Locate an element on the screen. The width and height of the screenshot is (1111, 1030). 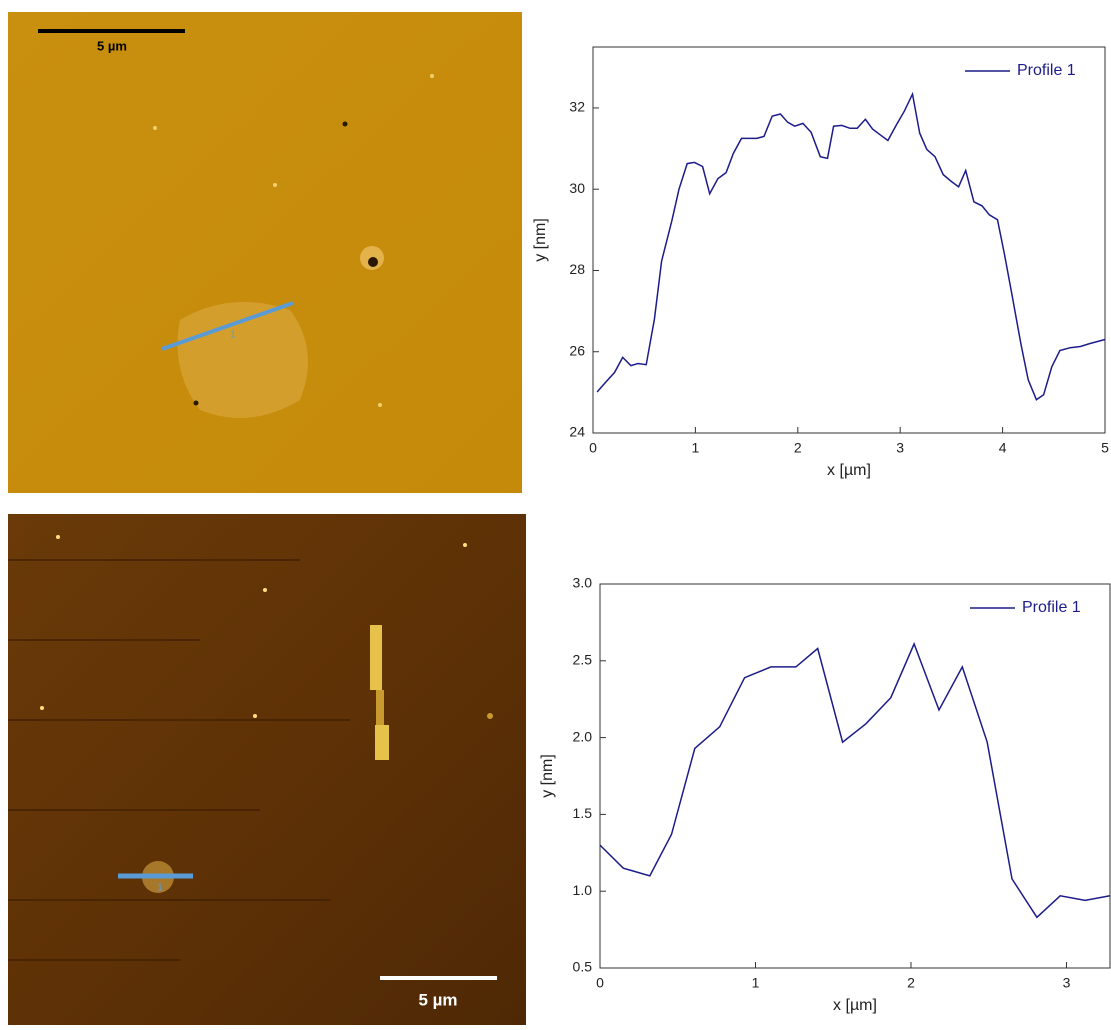
x-tick-label: 5 is located at coordinates (1105, 448).